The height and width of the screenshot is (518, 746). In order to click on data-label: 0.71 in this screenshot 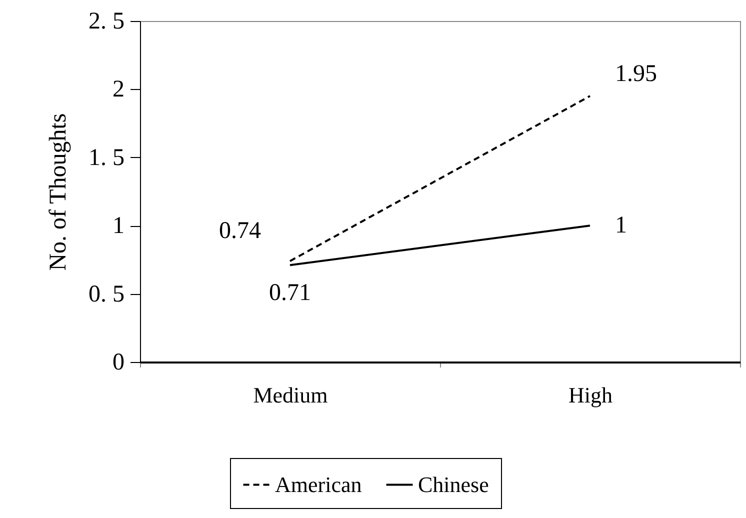, I will do `click(290, 293)`.